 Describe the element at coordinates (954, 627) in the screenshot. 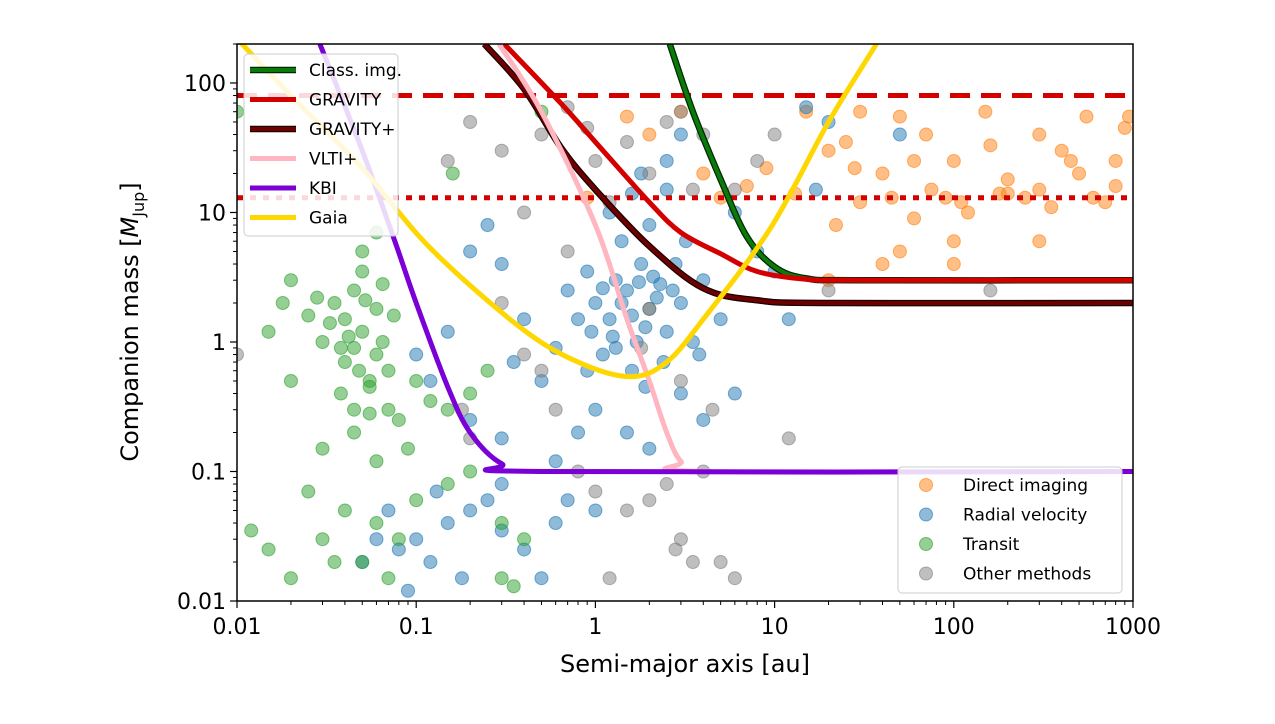

I see `x-tick-label: 100` at that location.